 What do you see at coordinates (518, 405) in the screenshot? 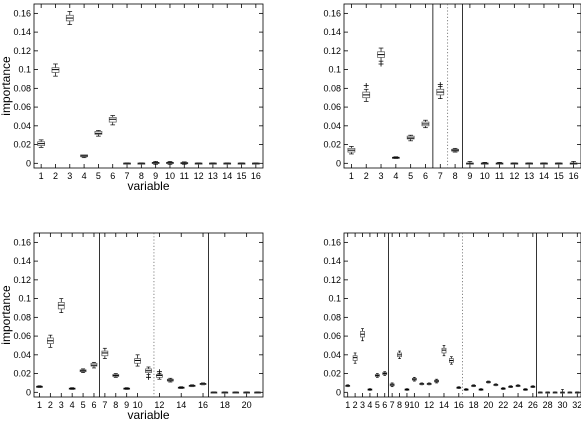
I see `x-tick-label: 24` at bounding box center [518, 405].